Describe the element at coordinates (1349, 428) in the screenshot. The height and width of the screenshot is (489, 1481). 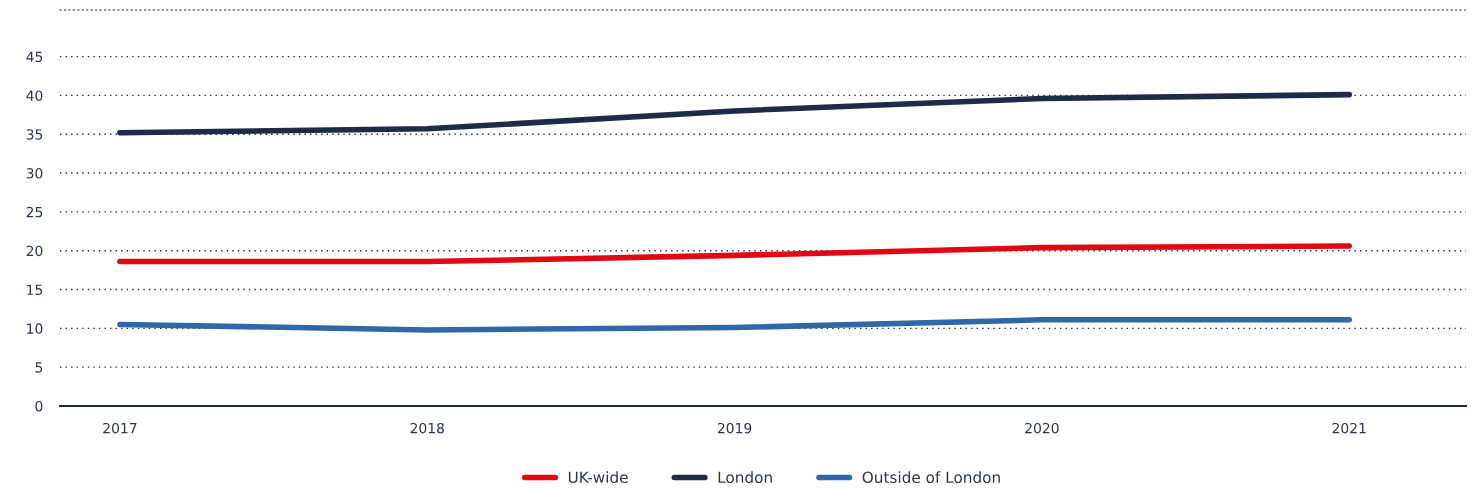
I see `x-tick-label: 2021` at that location.